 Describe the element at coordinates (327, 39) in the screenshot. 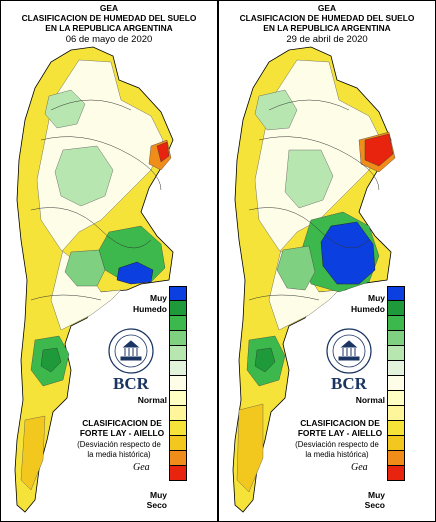

I see `map-date: 29 de abril de 2020` at that location.